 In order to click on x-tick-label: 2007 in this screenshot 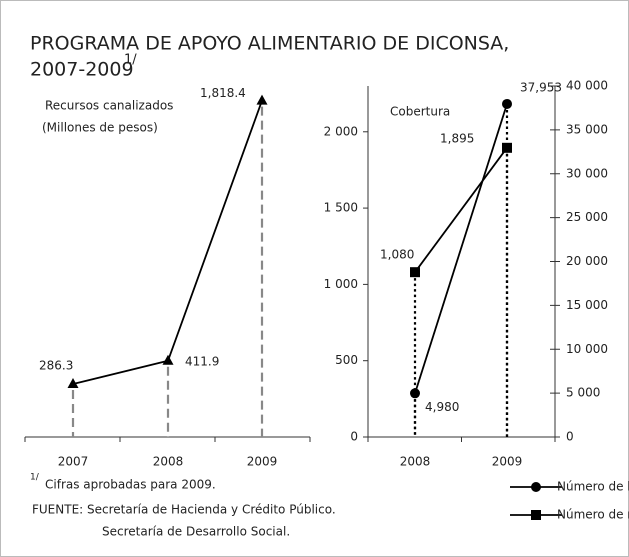, I will do `click(73, 462)`.